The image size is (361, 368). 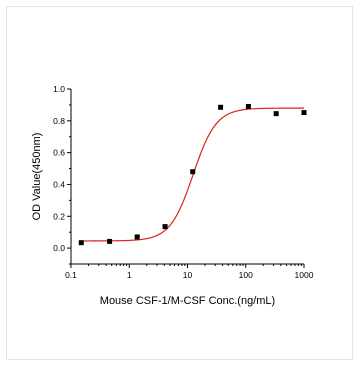 I want to click on y-tick-label: 1.0, so click(x=59, y=89).